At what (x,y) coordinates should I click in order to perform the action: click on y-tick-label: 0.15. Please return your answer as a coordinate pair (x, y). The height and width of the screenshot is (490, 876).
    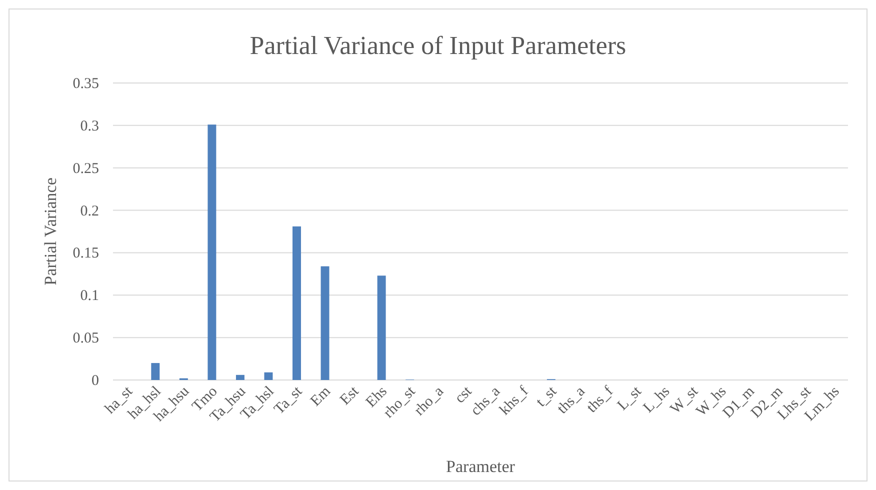
    Looking at the image, I should click on (85, 254).